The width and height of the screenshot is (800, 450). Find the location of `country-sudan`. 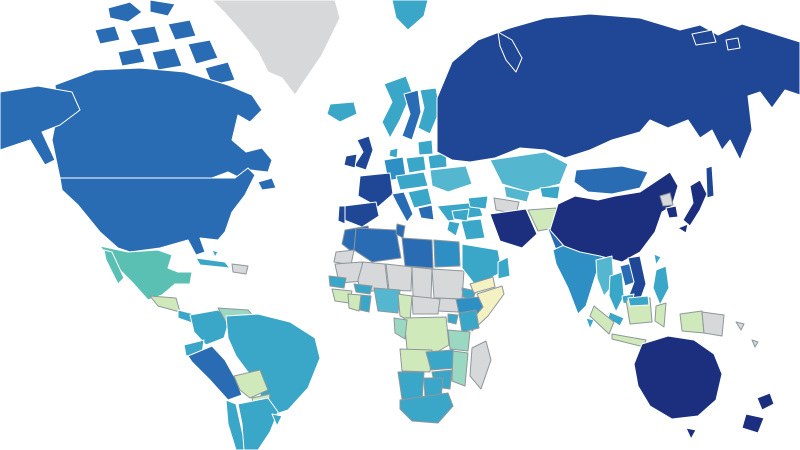

country-sudan is located at coordinates (448, 284).